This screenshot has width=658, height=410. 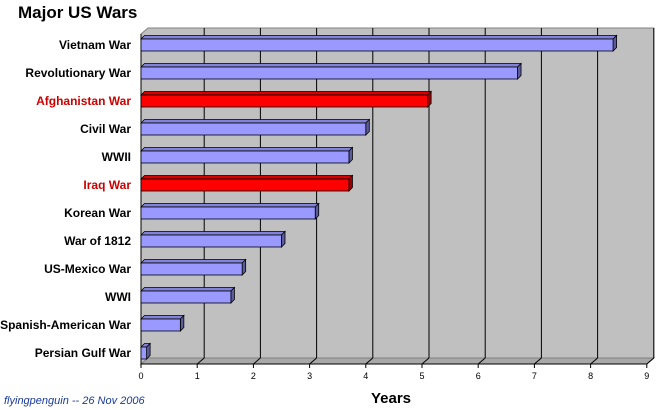 I want to click on x-tick-label: 5, so click(x=421, y=376).